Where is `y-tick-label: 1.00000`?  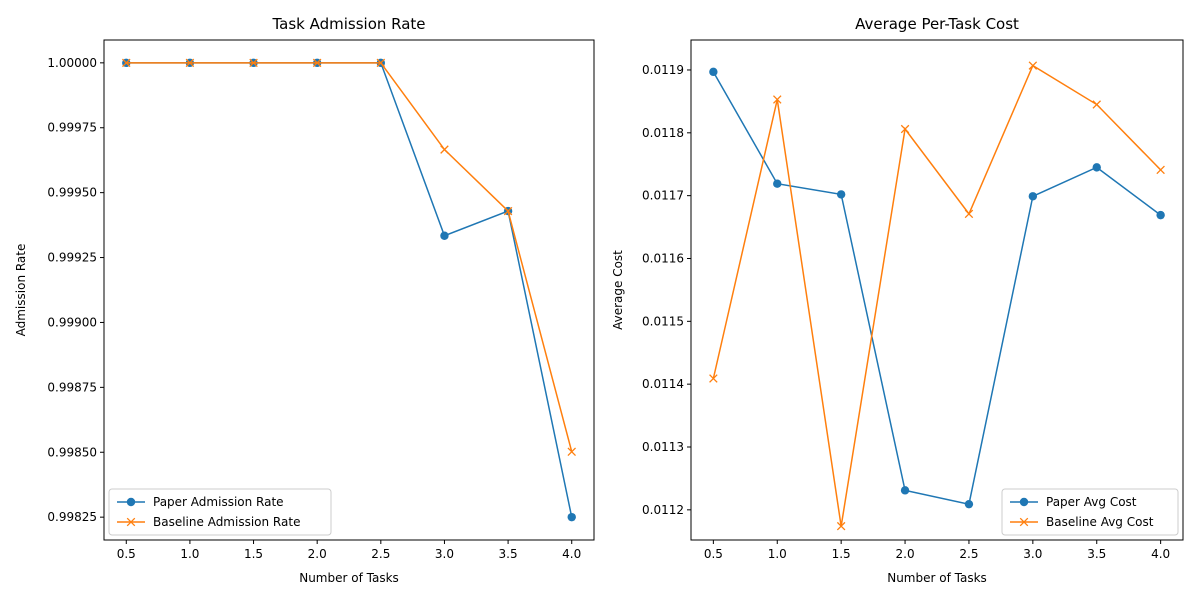 y-tick-label: 1.00000 is located at coordinates (72, 63).